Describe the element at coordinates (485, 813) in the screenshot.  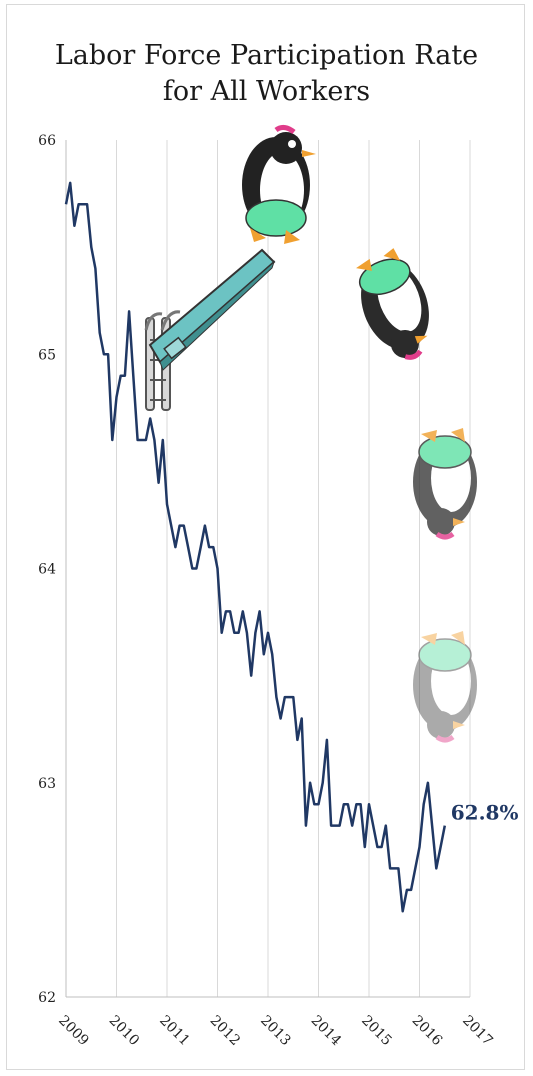
I see `end-value-label: 62.8%` at that location.